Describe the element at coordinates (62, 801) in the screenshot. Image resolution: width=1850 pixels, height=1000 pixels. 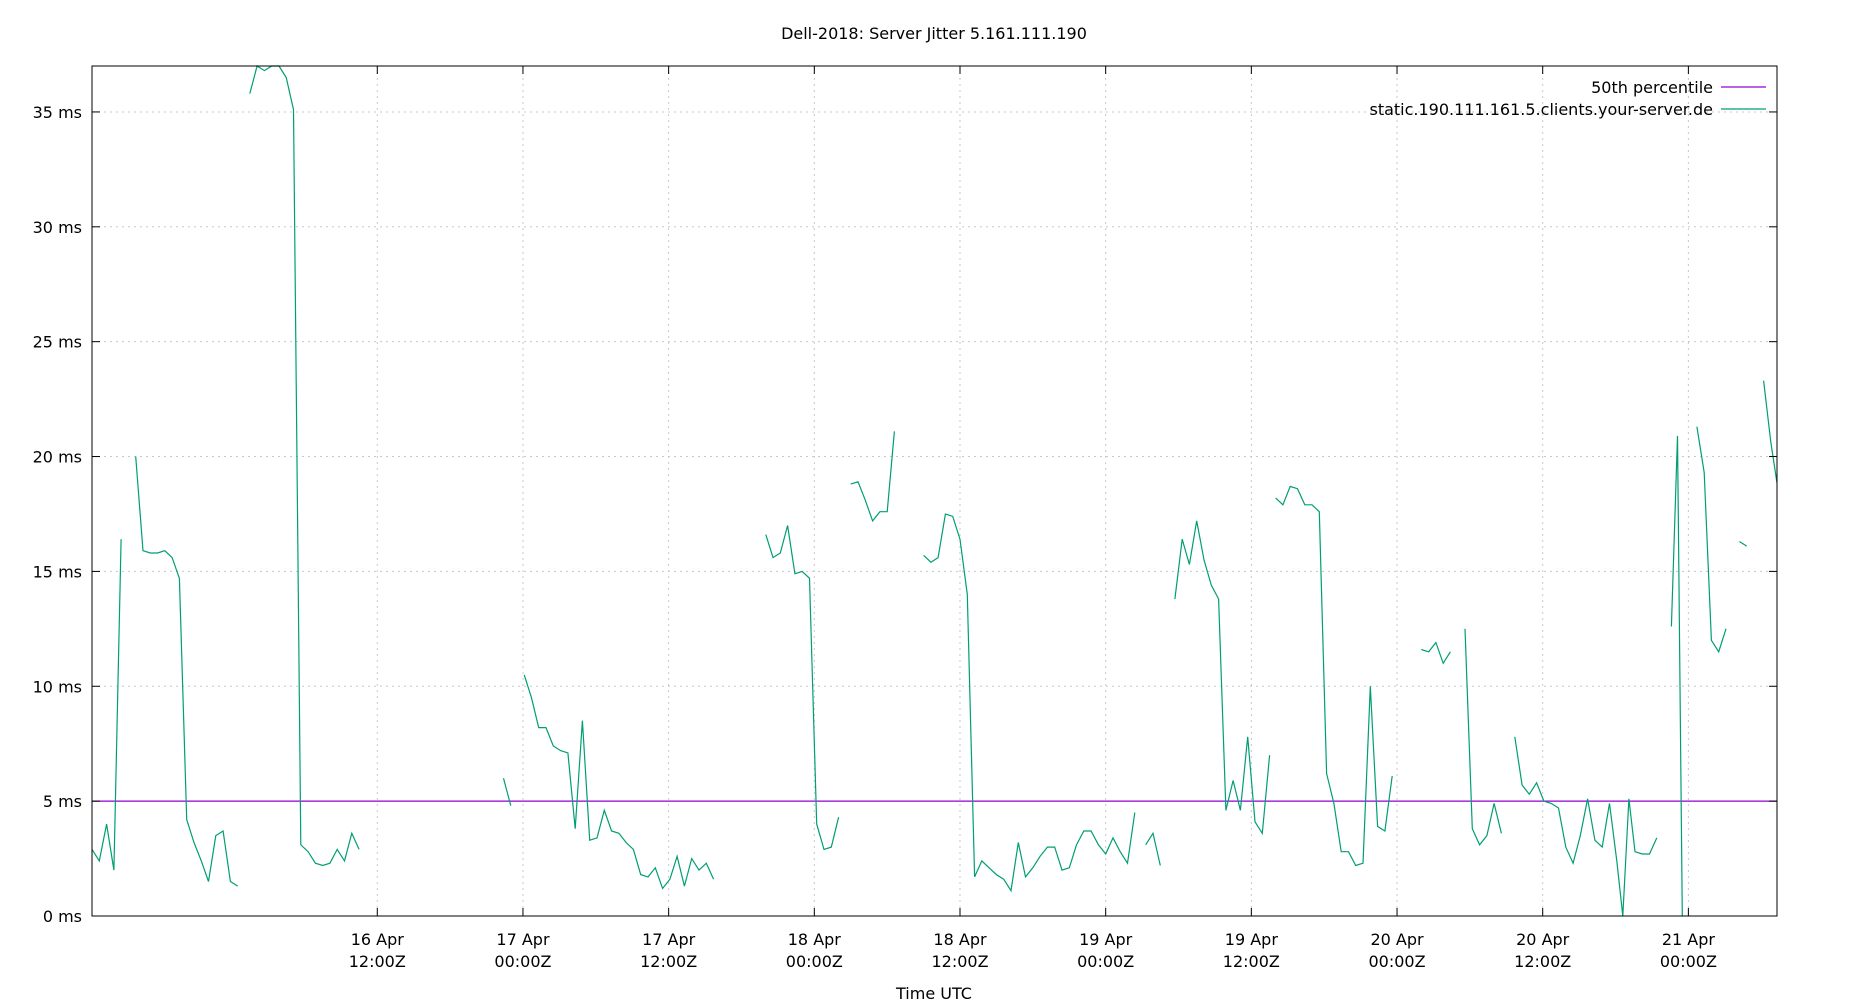
I see `y-tick-label: 5 ms` at that location.